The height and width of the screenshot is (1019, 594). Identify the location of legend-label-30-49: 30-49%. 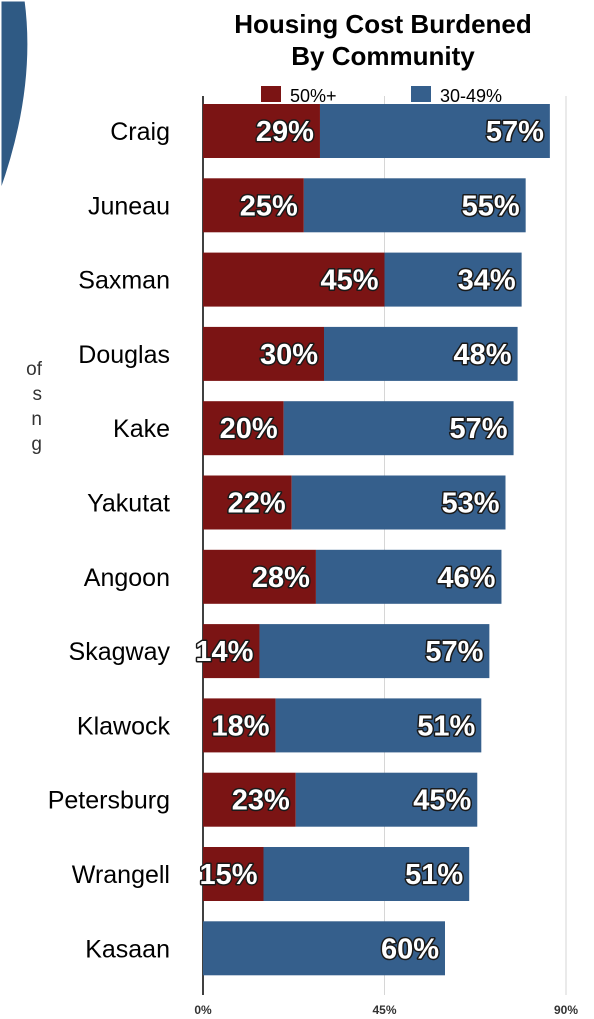
(471, 96).